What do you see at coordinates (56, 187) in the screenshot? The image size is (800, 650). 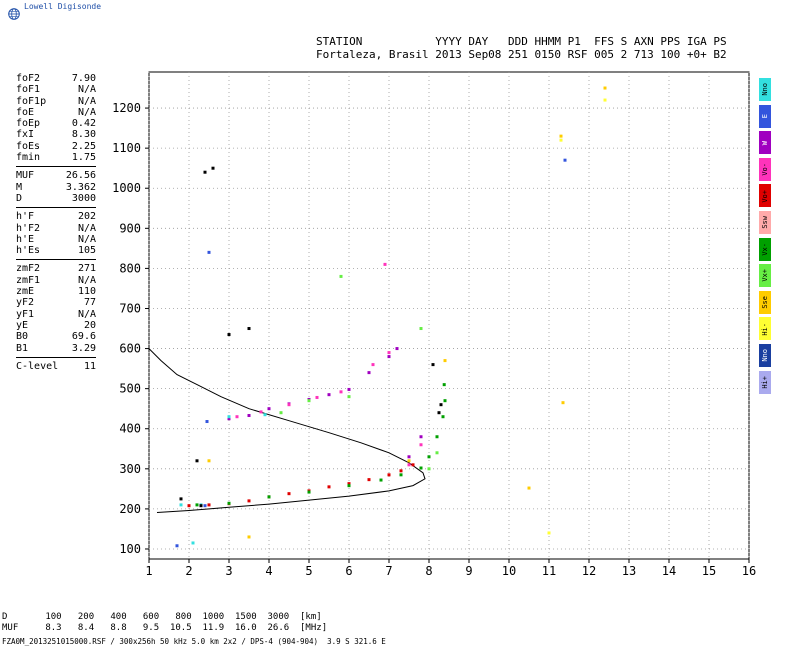 I see `param-row: M 3.362` at bounding box center [56, 187].